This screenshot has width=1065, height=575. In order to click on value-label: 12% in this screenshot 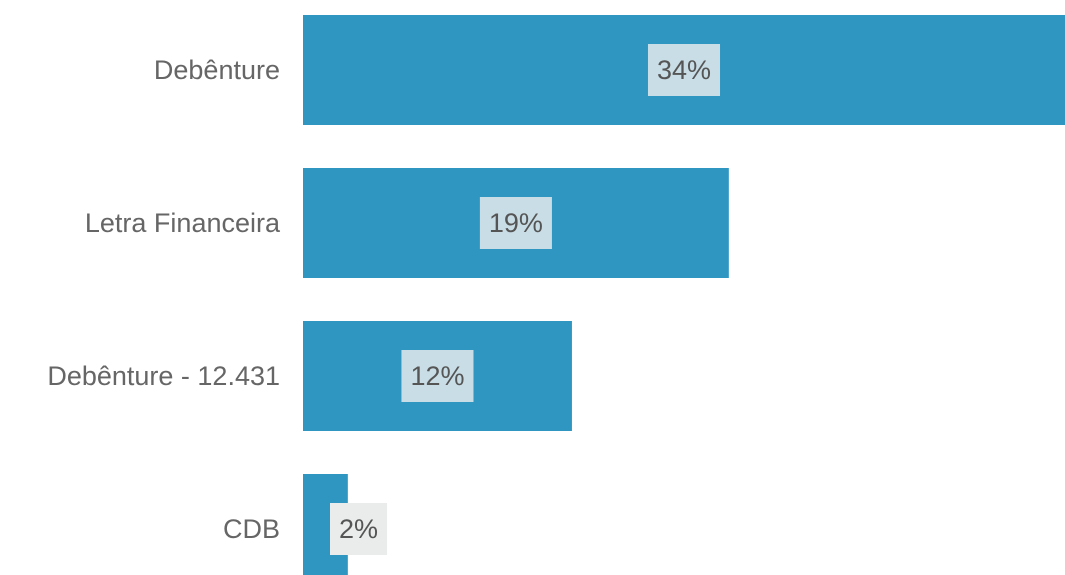, I will do `click(437, 376)`.